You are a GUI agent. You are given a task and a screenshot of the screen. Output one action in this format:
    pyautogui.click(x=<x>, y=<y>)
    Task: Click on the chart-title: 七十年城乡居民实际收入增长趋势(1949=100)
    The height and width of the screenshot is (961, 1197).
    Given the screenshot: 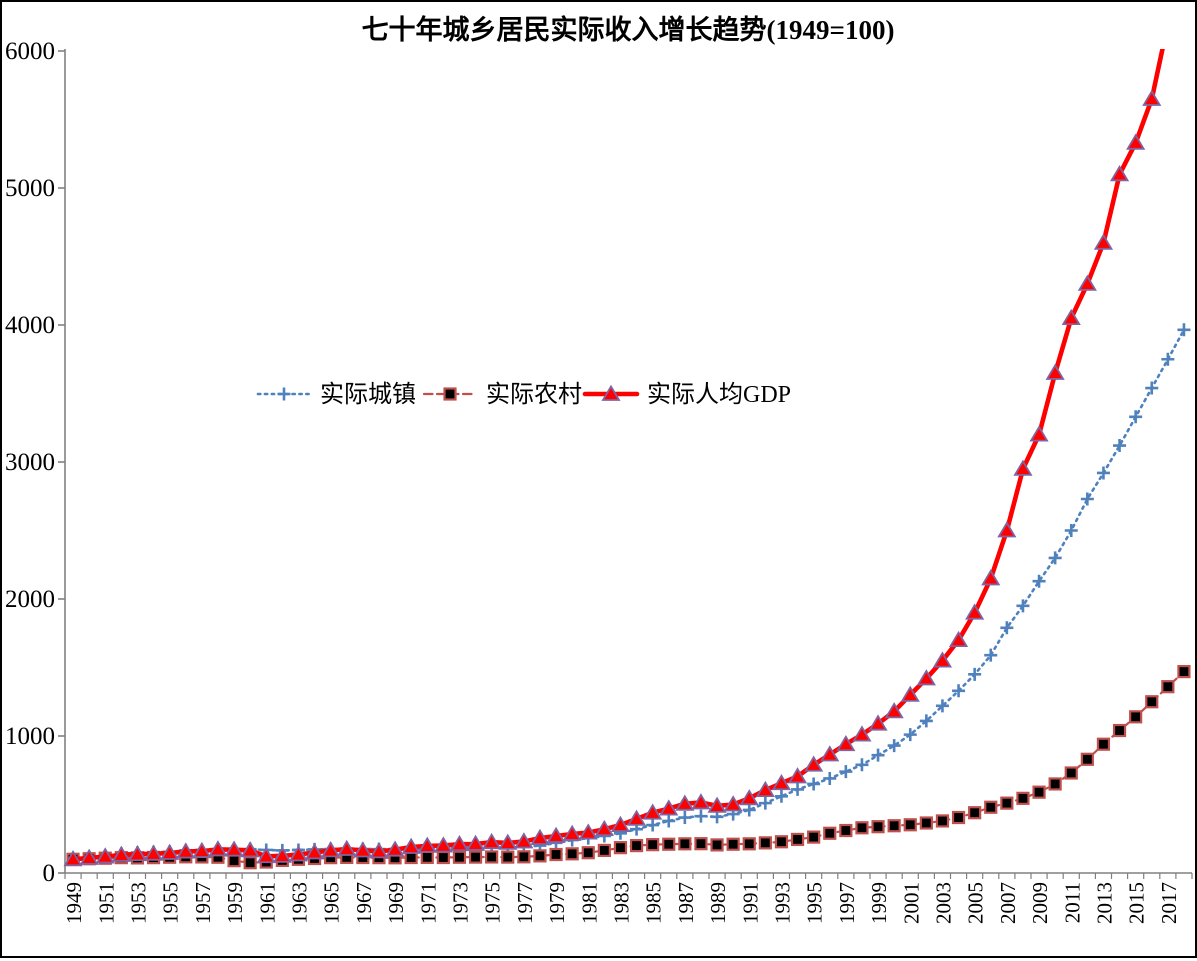 What is the action you would take?
    pyautogui.click(x=628, y=29)
    